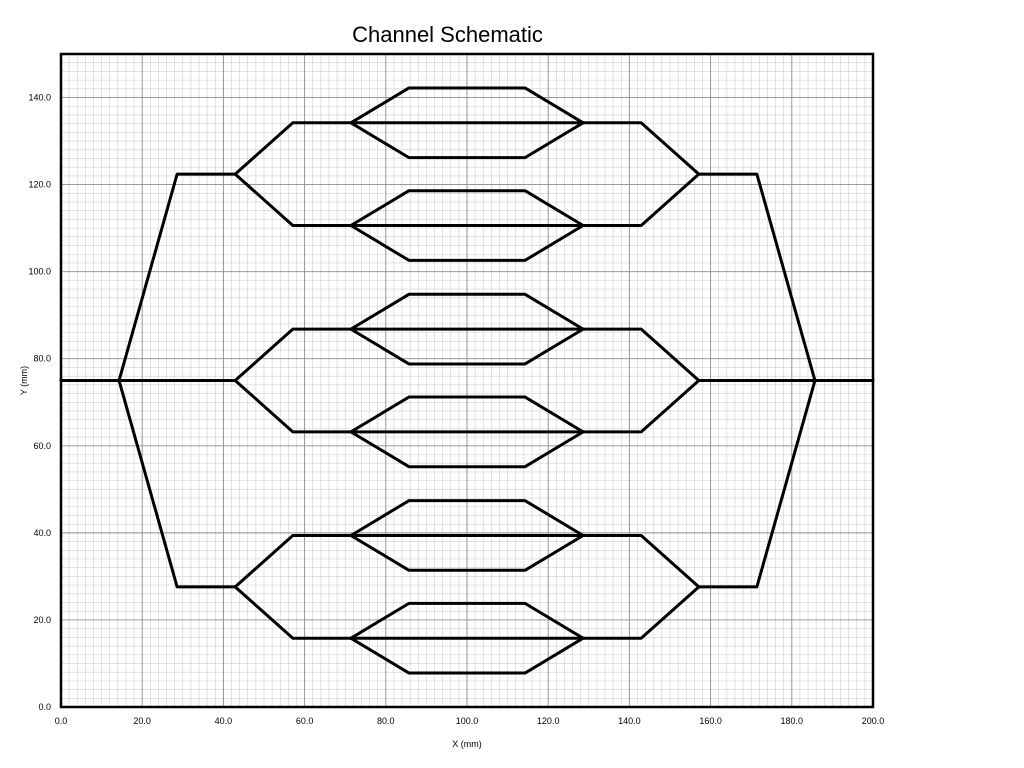 The height and width of the screenshot is (768, 1024). What do you see at coordinates (39, 402) in the screenshot?
I see `y-tick-labels: 0.0 20.0 40.0 60.0 80.0 100.0 120.0 140.0` at bounding box center [39, 402].